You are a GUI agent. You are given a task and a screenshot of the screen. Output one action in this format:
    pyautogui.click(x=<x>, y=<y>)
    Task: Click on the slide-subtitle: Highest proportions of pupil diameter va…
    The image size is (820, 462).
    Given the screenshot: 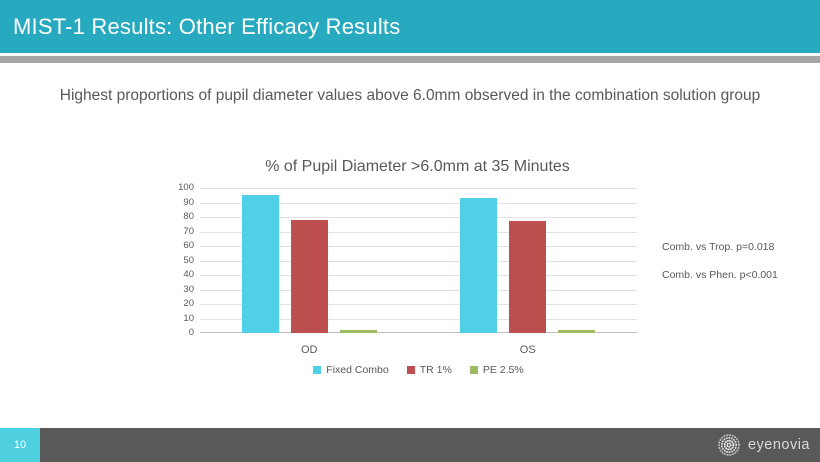 What is the action you would take?
    pyautogui.click(x=410, y=95)
    